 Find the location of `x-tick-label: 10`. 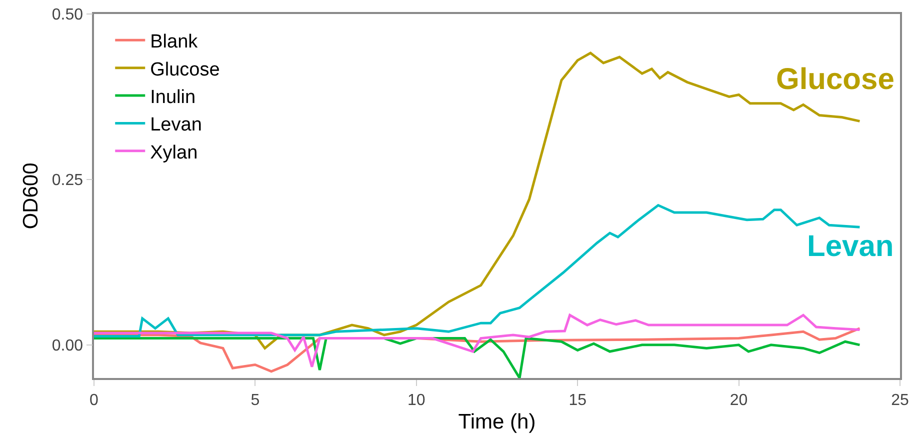

x-tick-label: 10 is located at coordinates (417, 400).